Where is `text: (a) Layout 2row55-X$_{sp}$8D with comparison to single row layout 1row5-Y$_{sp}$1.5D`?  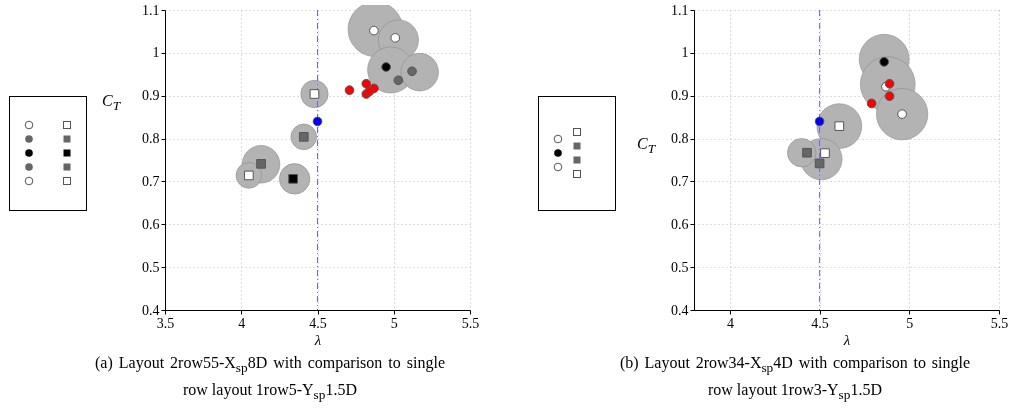 text: (a) Layout 2row55-X$_{sp}$8D with comparison to single row layout 1row5-Y$_{sp}$1.5D is located at coordinates (270, 379).